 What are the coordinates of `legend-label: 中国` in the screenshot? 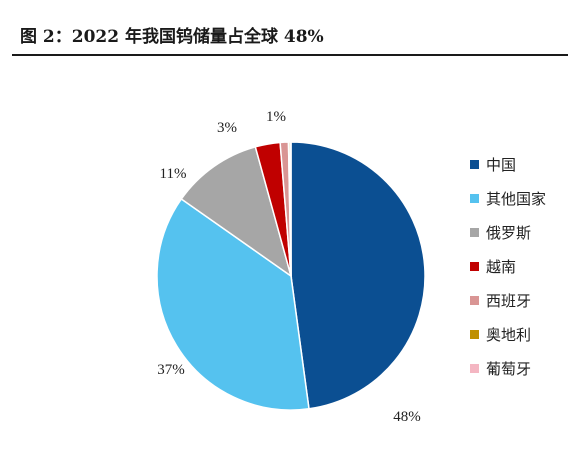 It's located at (501, 165).